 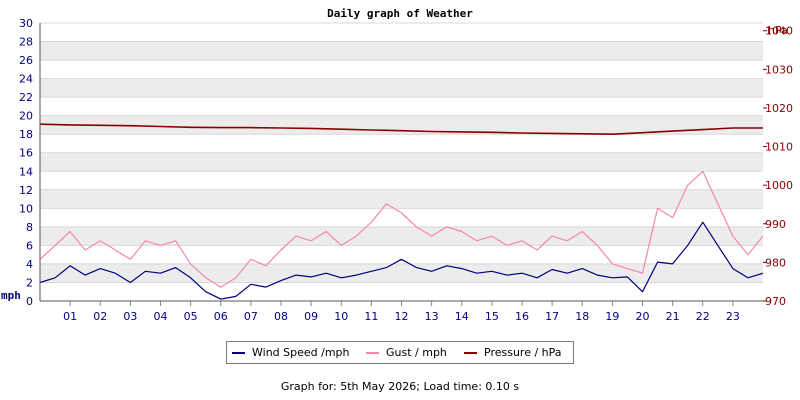 I want to click on y-right-tick-label: 980, so click(x=775, y=262).